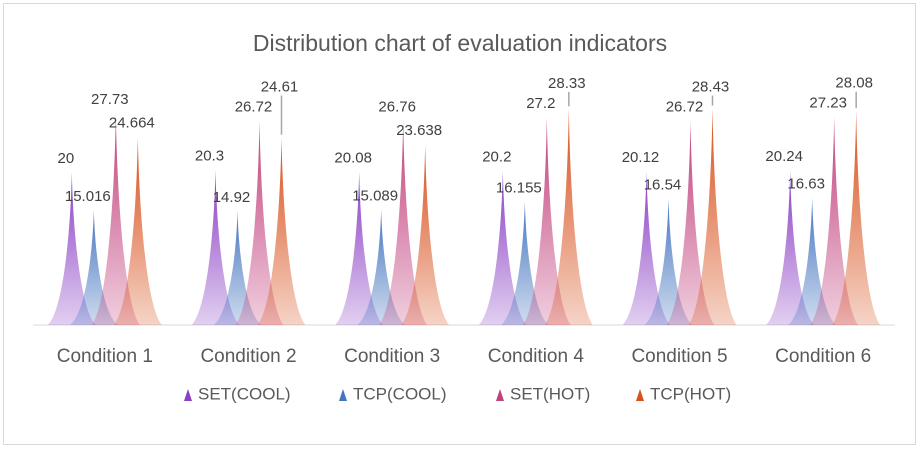  I want to click on legend-label: TCP(HOT), so click(690, 393).